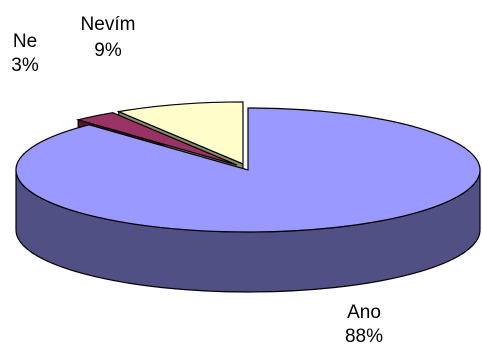  Describe the element at coordinates (180, 133) in the screenshot. I see `pie-slice-nevim` at that location.